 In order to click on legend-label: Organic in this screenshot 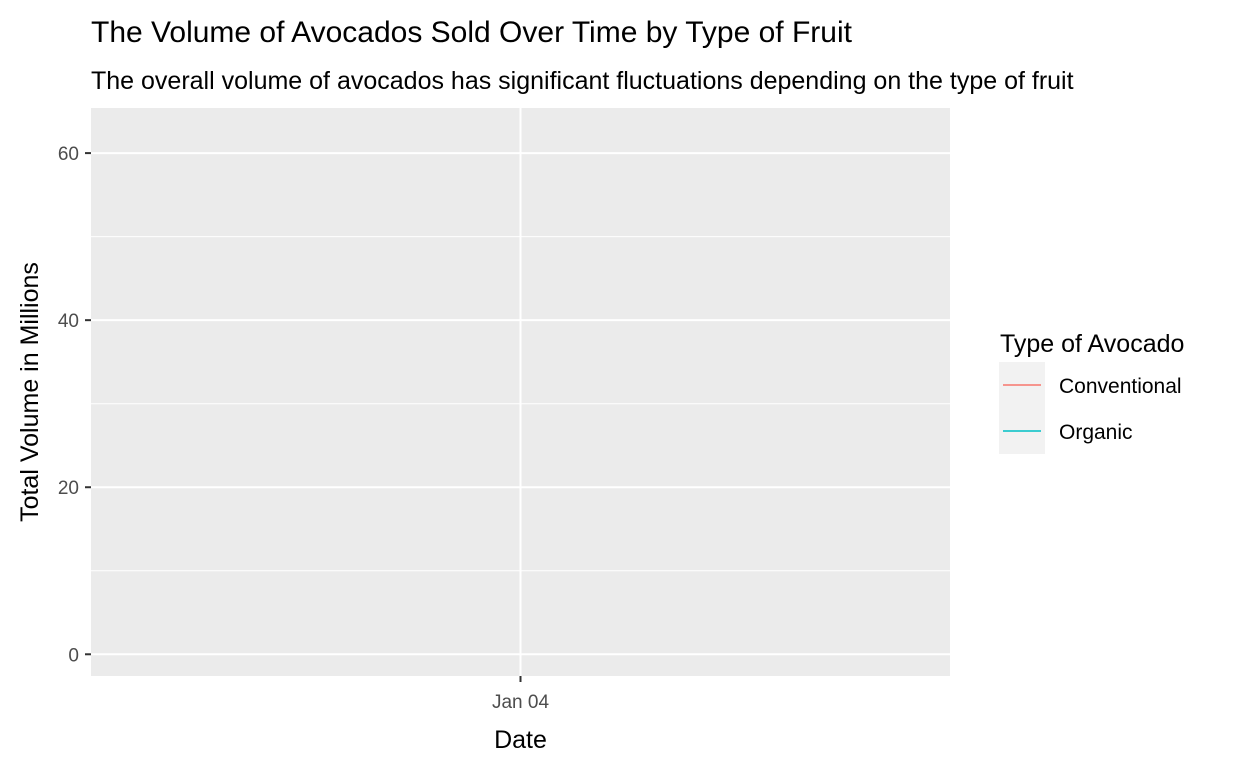, I will do `click(1096, 432)`.